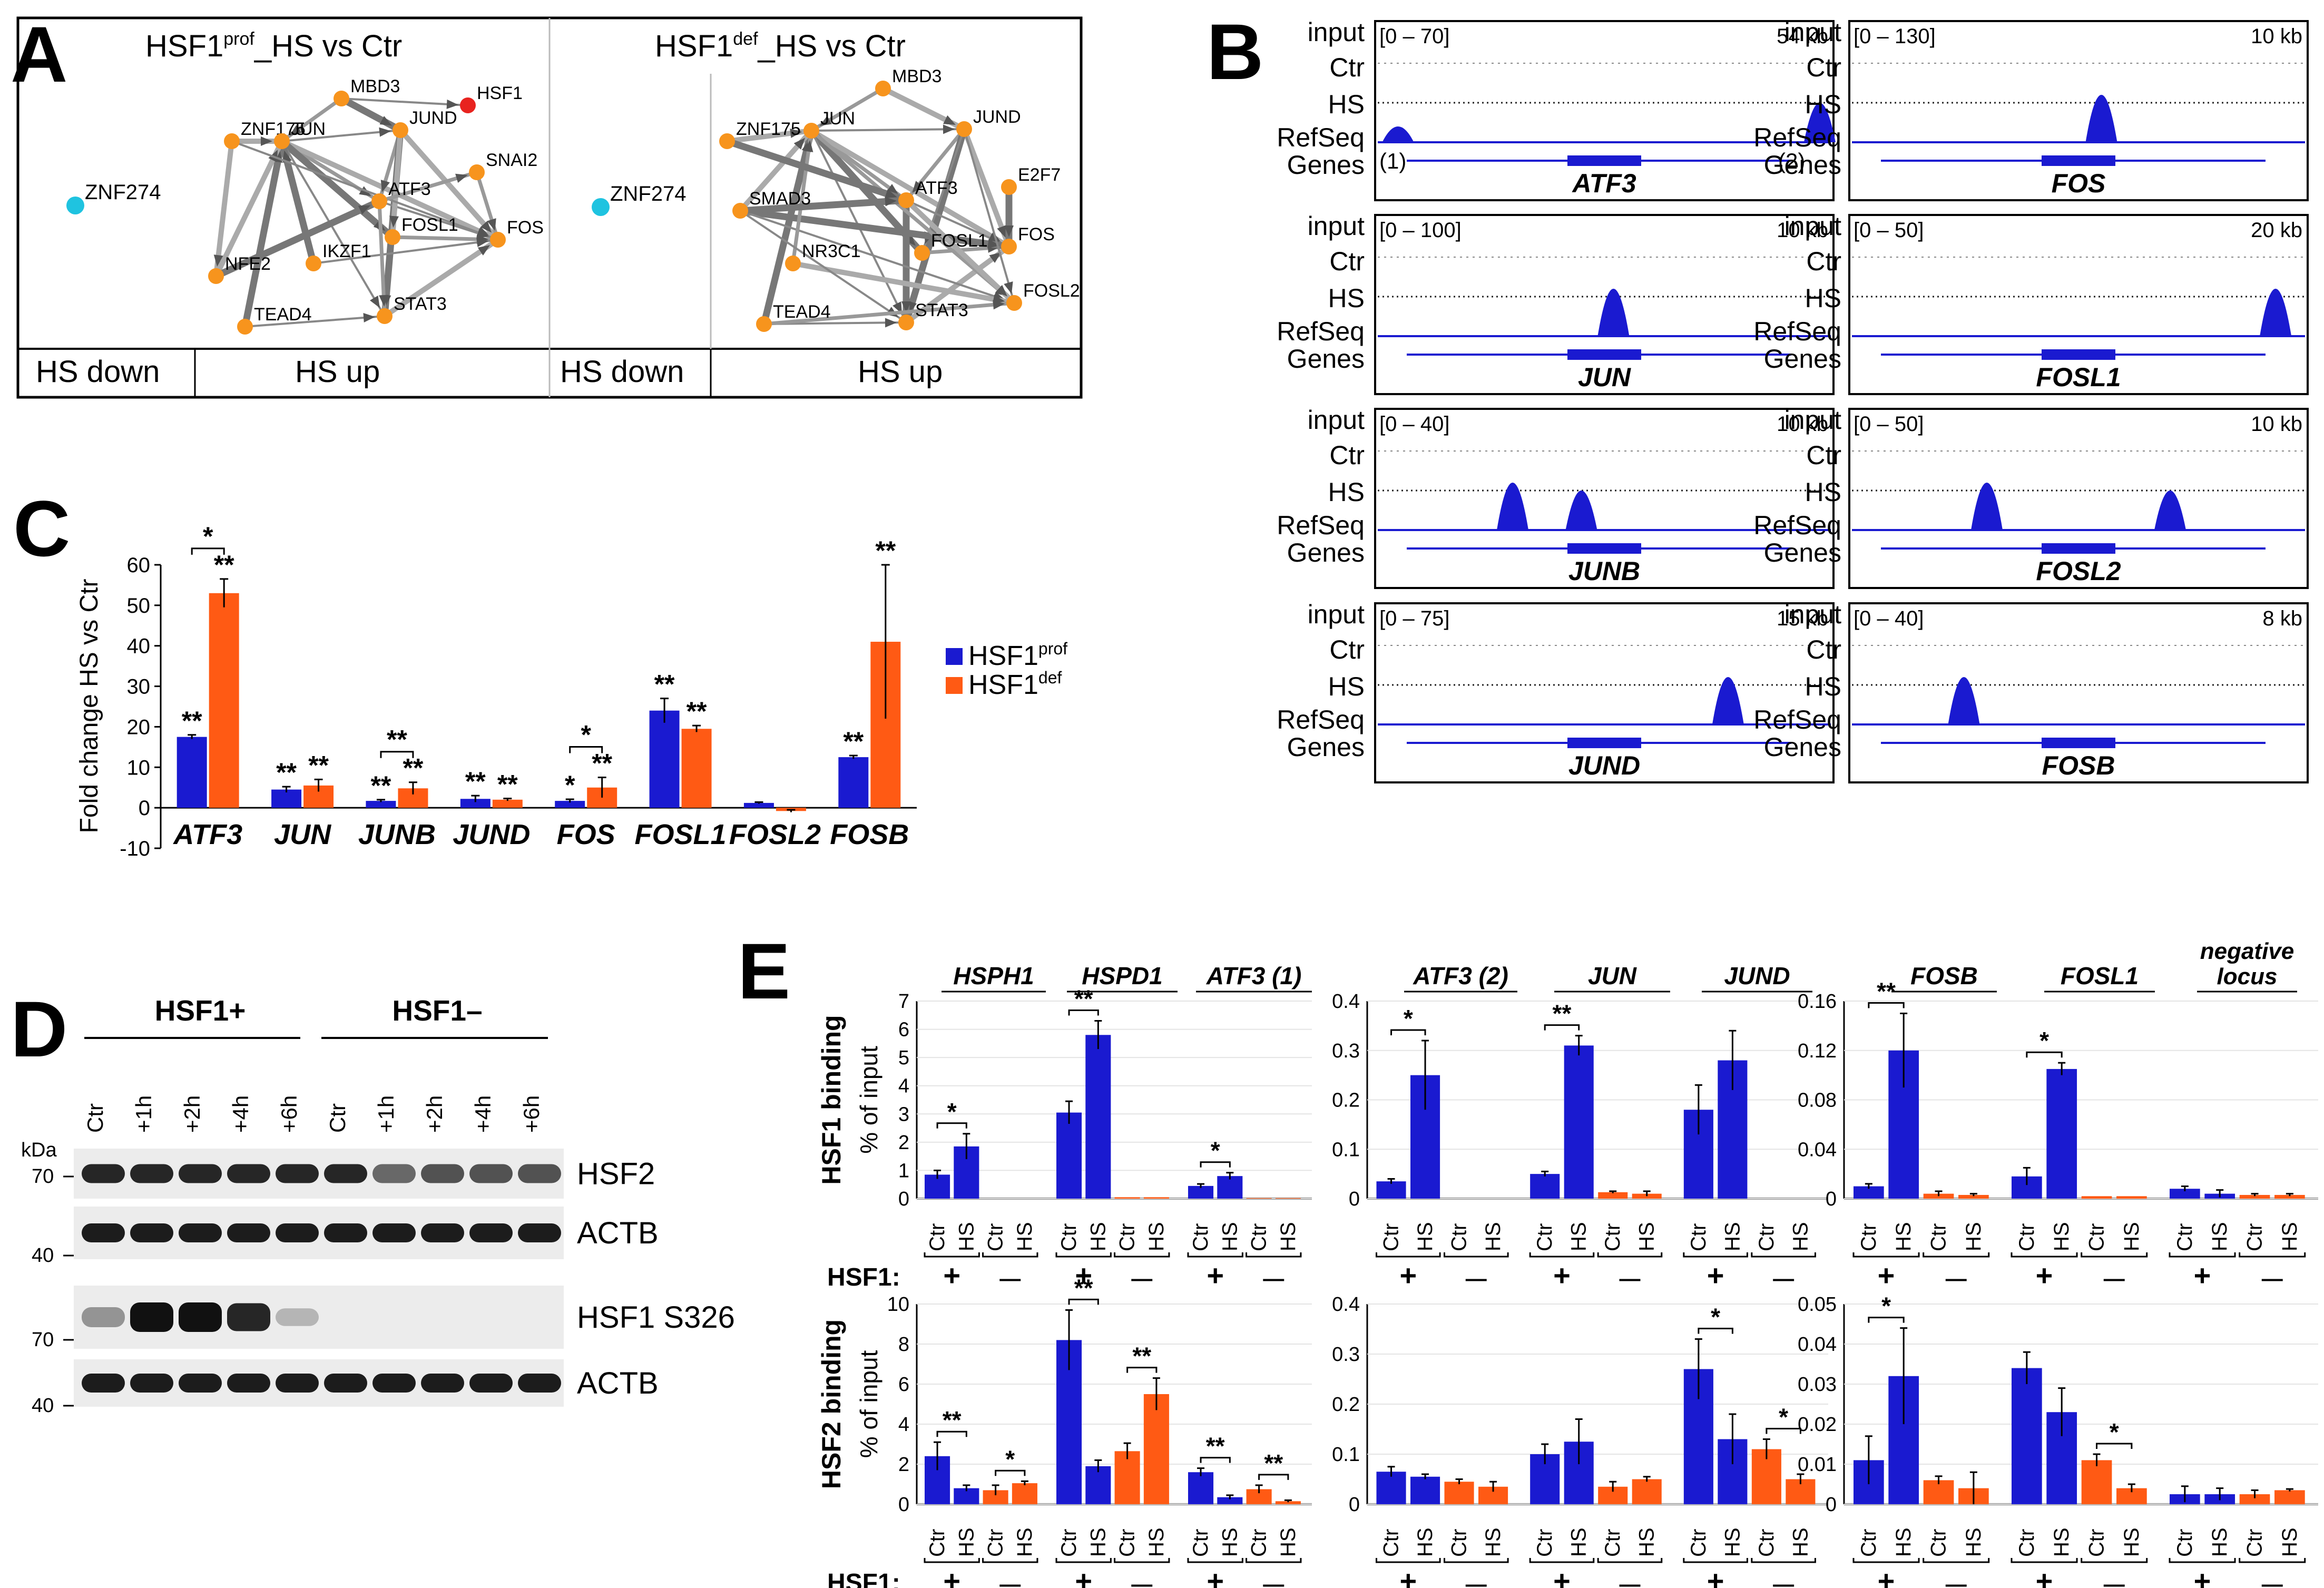 The width and height of the screenshot is (2324, 1588). What do you see at coordinates (1604, 160) in the screenshot?
I see `gene-model-exon` at bounding box center [1604, 160].